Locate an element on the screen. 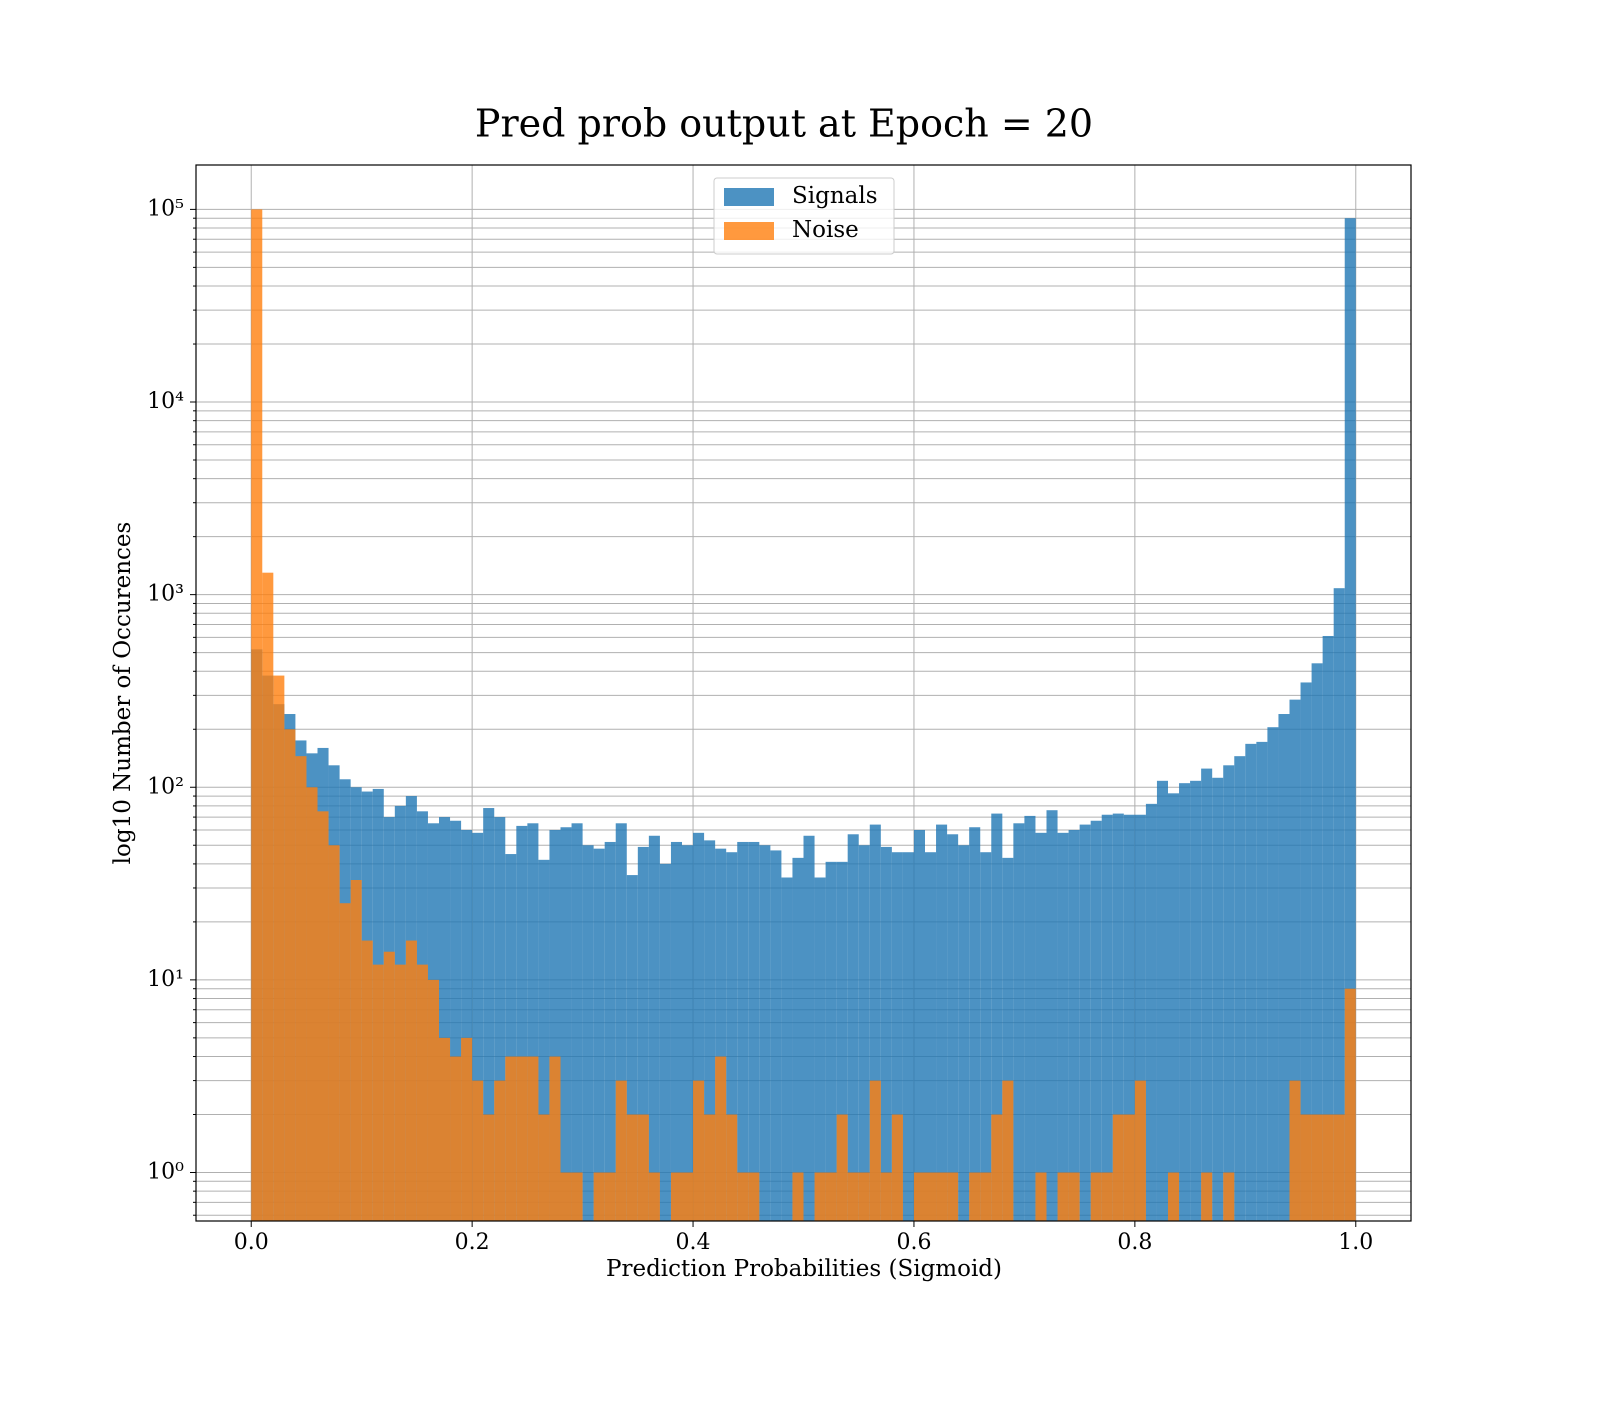 The image size is (1600, 1404). y-tick-label: 10⁵ is located at coordinates (165, 208).